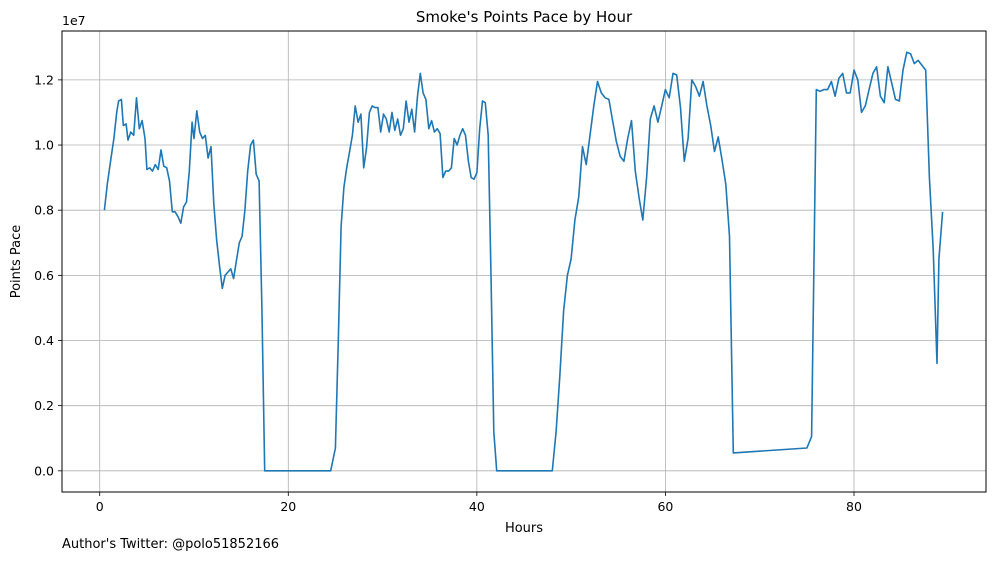 This screenshot has height=562, width=1001. I want to click on x-axis: 0 20 40 60 80, so click(479, 503).